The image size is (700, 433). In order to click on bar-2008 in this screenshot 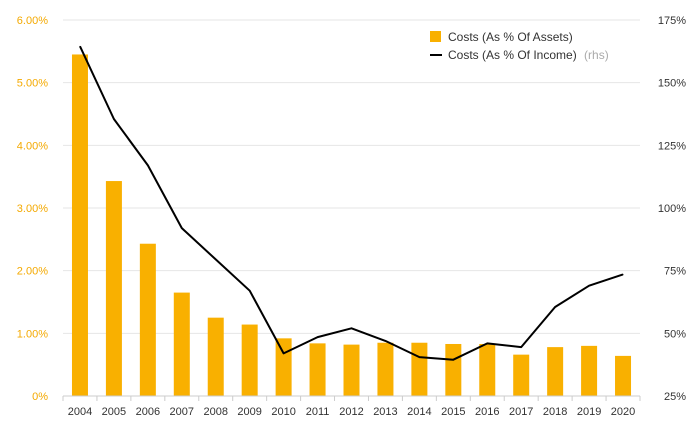, I will do `click(215, 356)`.